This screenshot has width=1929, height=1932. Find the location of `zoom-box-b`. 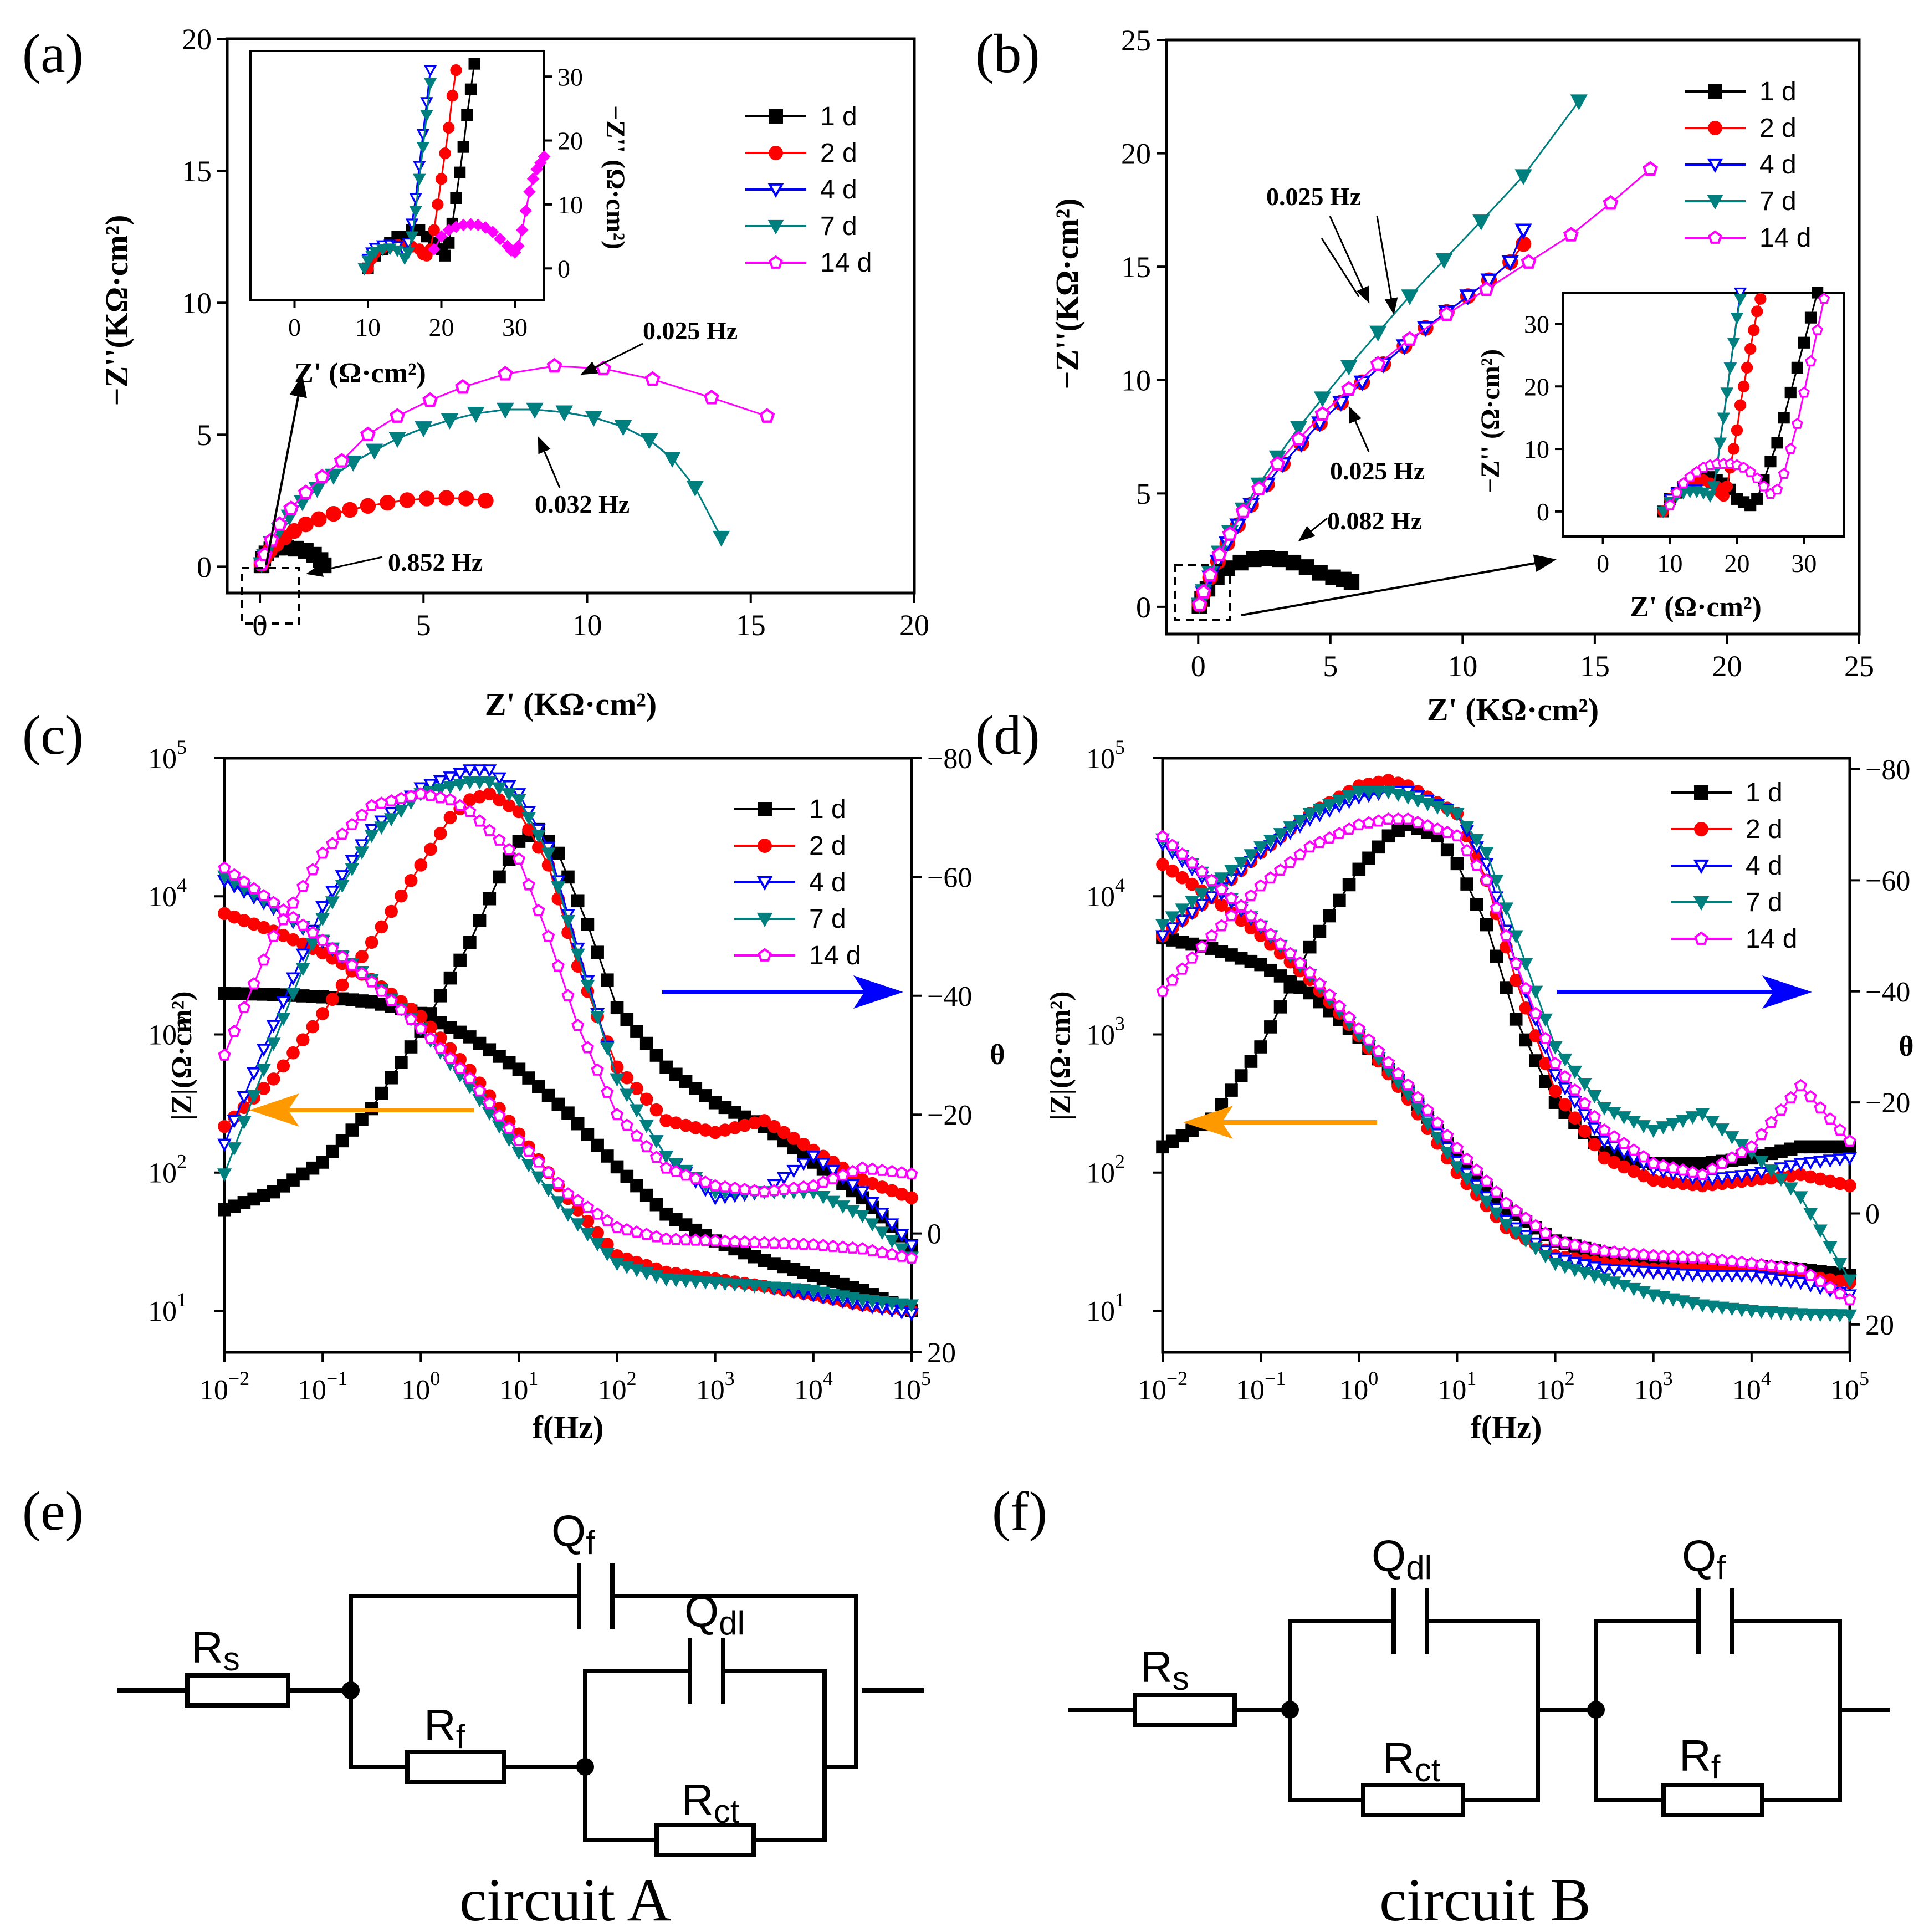

zoom-box-b is located at coordinates (1202, 592).